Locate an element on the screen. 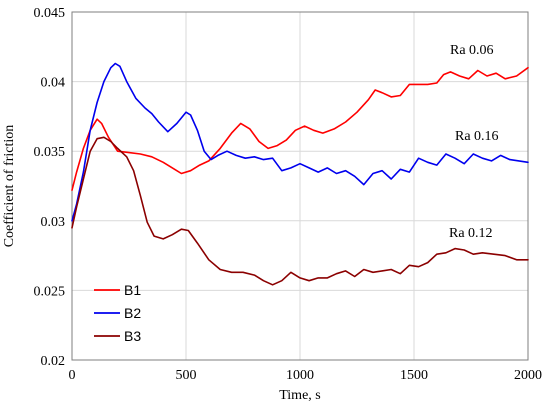  legend-label-b2: B2 is located at coordinates (132, 313).